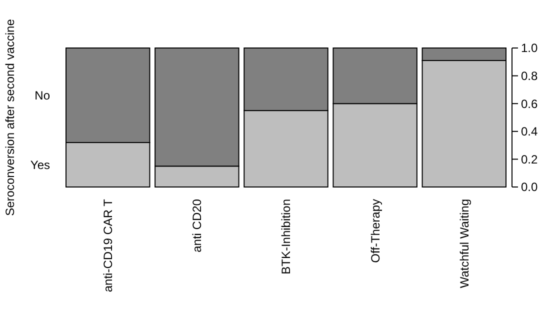  Describe the element at coordinates (10, 117) in the screenshot. I see `y-axis-title: Seroconversion after second vaccine` at that location.